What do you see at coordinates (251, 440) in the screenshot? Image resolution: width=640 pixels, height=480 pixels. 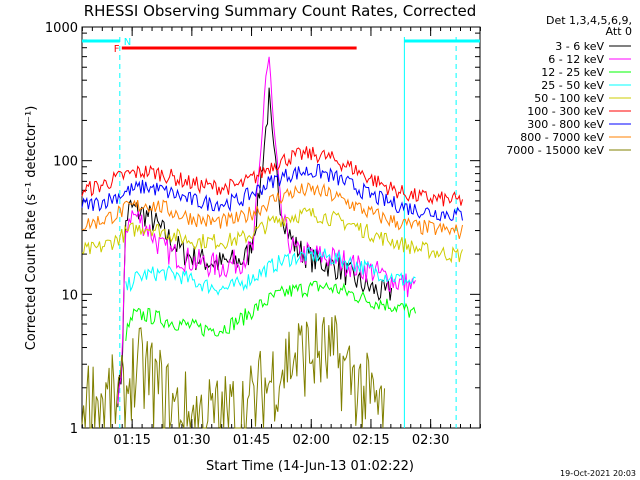 I see `x-tick-label: 01:45` at bounding box center [251, 440].